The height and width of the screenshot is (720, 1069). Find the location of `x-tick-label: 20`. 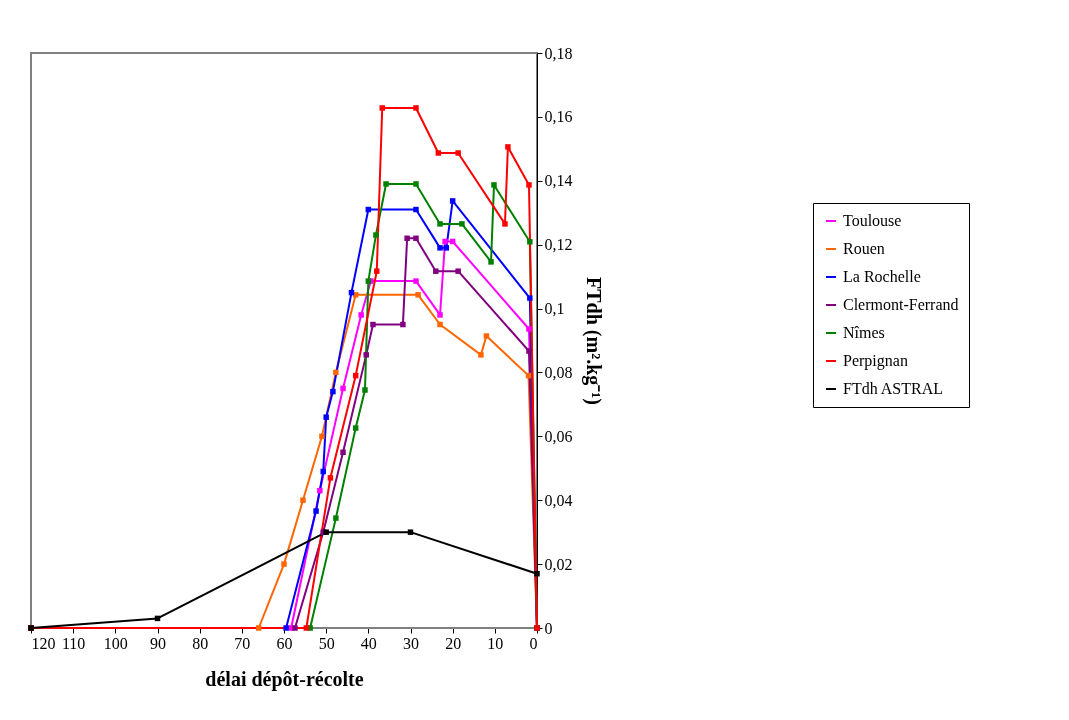

x-tick-label: 20 is located at coordinates (453, 643).